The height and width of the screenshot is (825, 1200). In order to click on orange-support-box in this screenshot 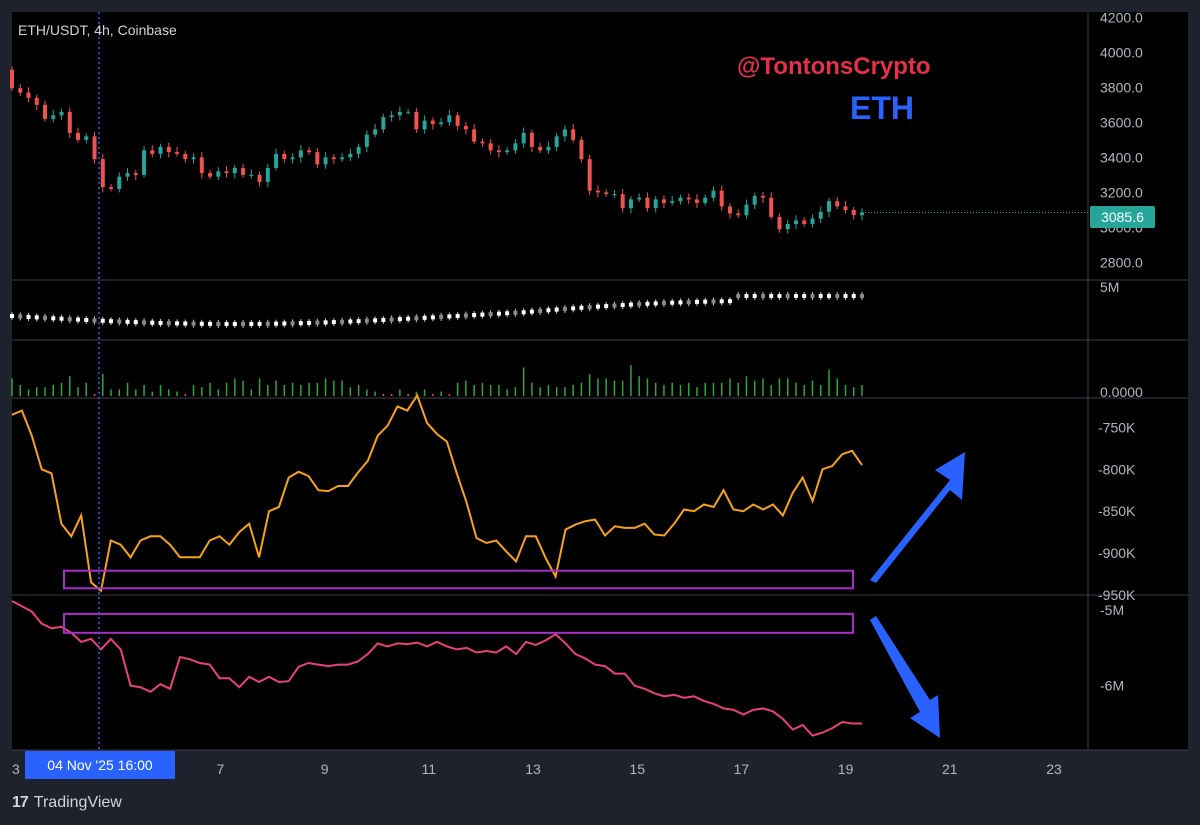, I will do `click(458, 579)`.